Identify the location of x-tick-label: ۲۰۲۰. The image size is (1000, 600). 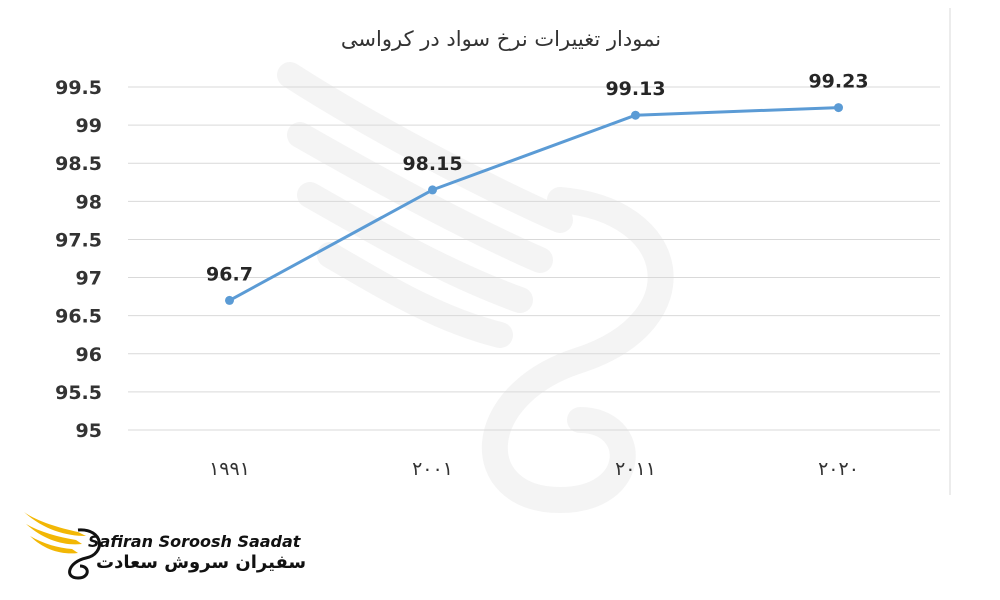
(838, 469).